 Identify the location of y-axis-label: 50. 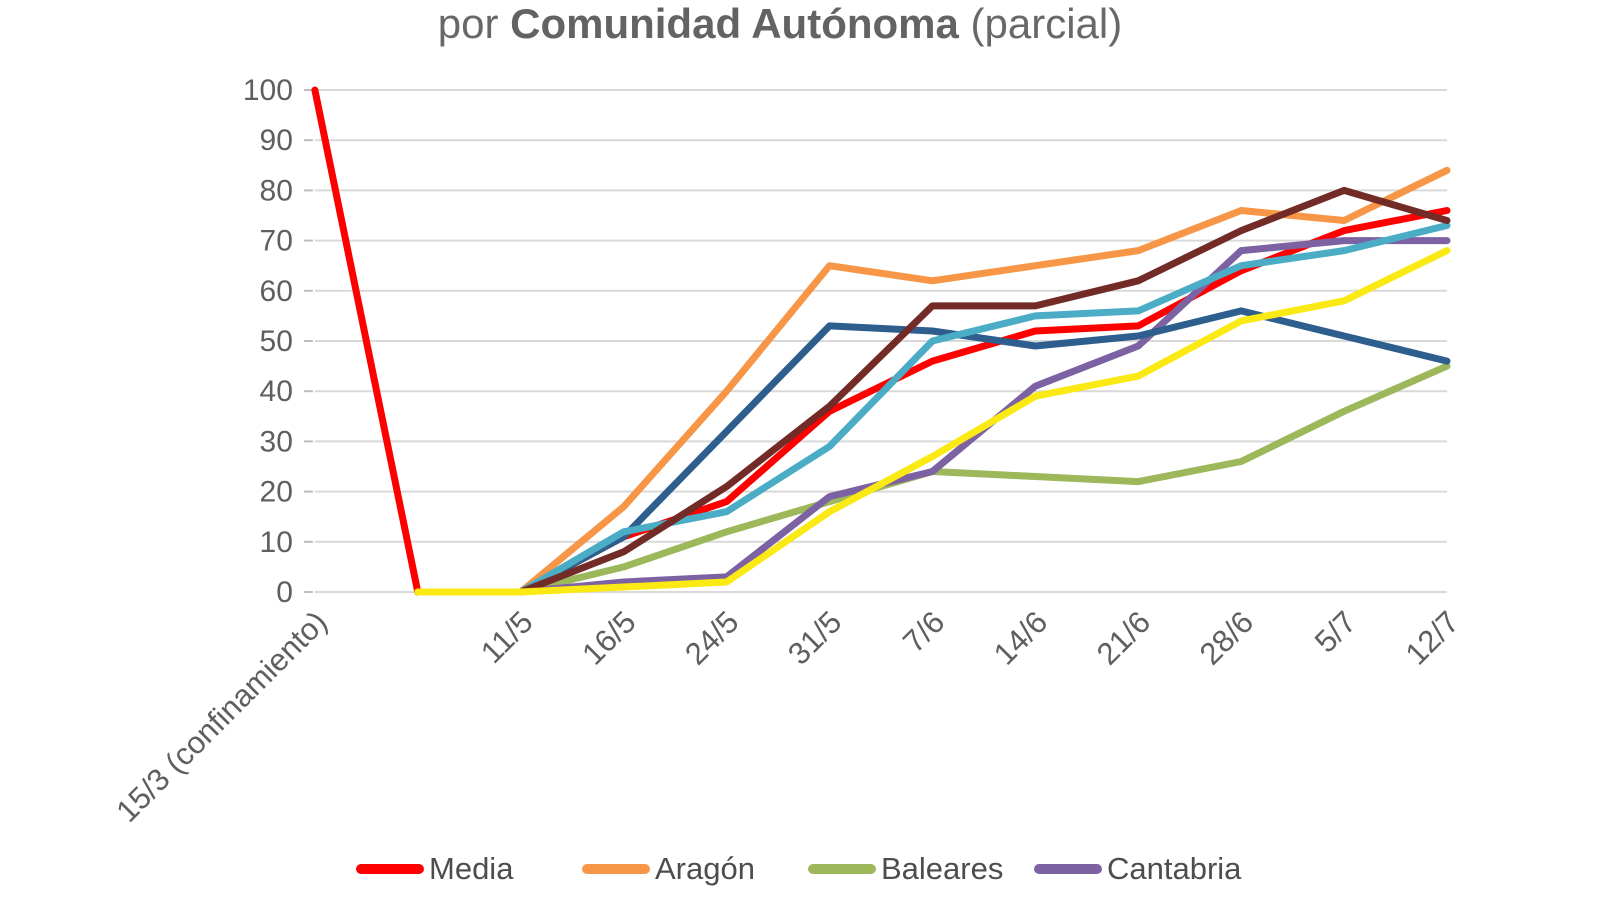
(276, 341).